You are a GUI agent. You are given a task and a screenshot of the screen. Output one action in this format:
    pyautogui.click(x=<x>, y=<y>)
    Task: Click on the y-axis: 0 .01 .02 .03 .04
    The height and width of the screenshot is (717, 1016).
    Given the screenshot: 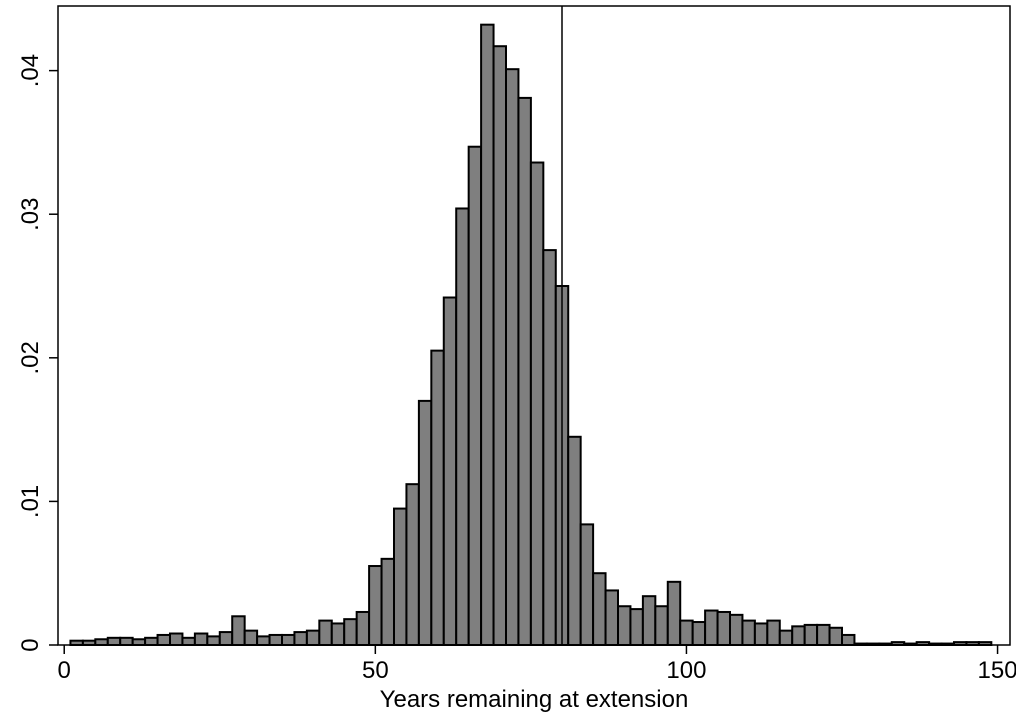 What is the action you would take?
    pyautogui.click(x=37, y=353)
    